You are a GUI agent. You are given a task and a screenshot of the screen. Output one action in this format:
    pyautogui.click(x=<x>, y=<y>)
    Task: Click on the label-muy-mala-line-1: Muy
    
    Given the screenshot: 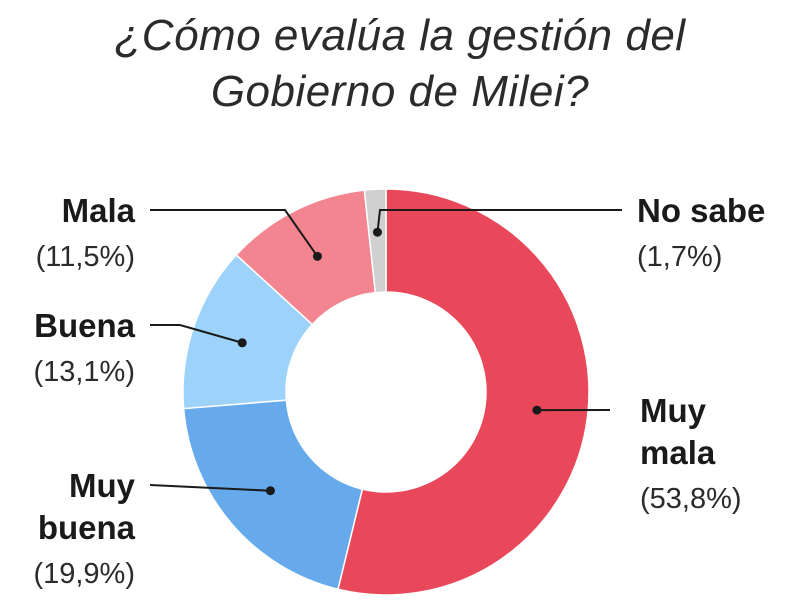 What is the action you would take?
    pyautogui.click(x=673, y=410)
    